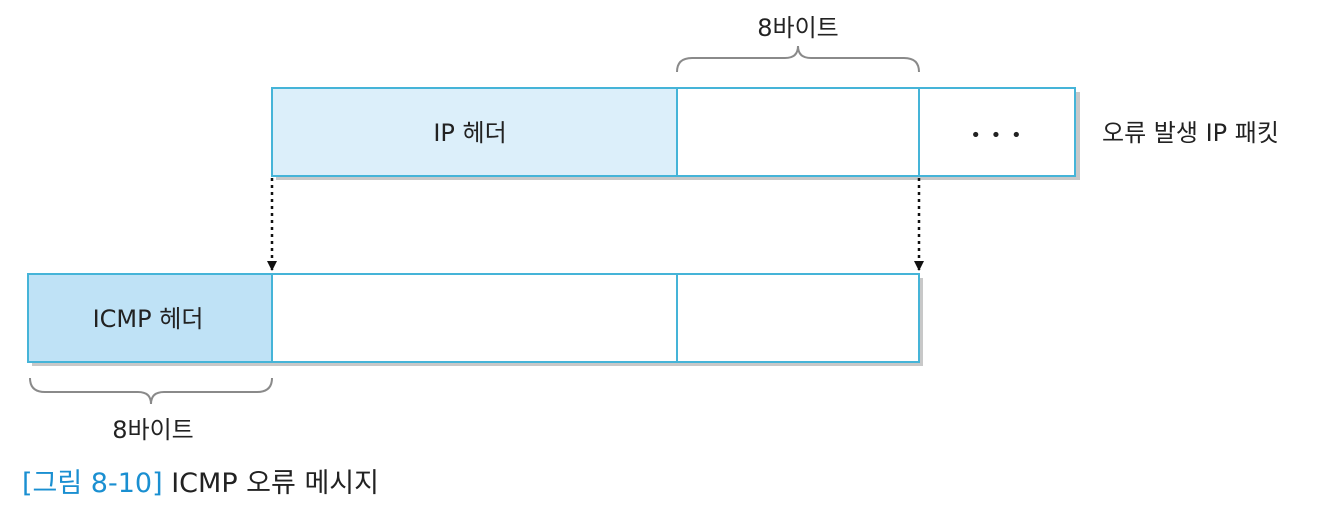 The width and height of the screenshot is (1317, 525). What do you see at coordinates (92, 483) in the screenshot?
I see `figure-number: [그림 8-10]` at bounding box center [92, 483].